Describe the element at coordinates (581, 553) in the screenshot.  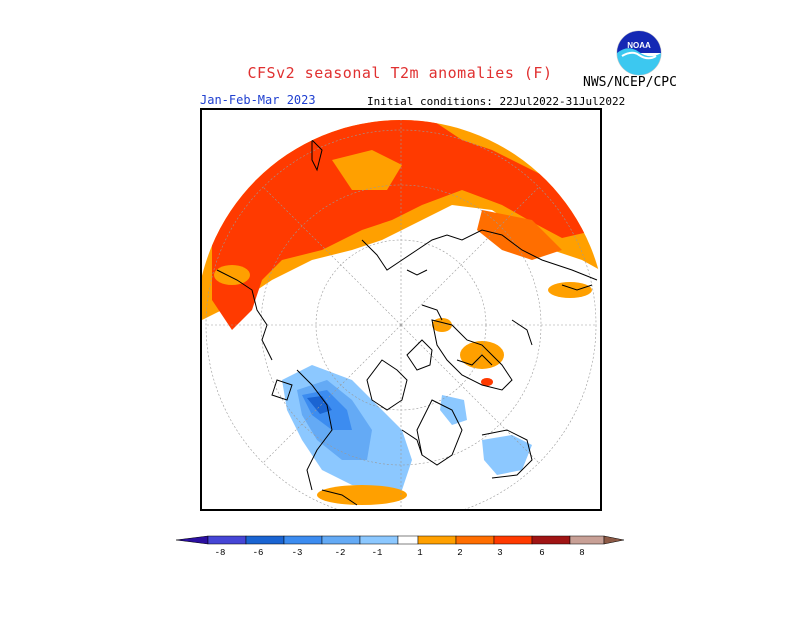
I see `colorbar-label: 8` at that location.